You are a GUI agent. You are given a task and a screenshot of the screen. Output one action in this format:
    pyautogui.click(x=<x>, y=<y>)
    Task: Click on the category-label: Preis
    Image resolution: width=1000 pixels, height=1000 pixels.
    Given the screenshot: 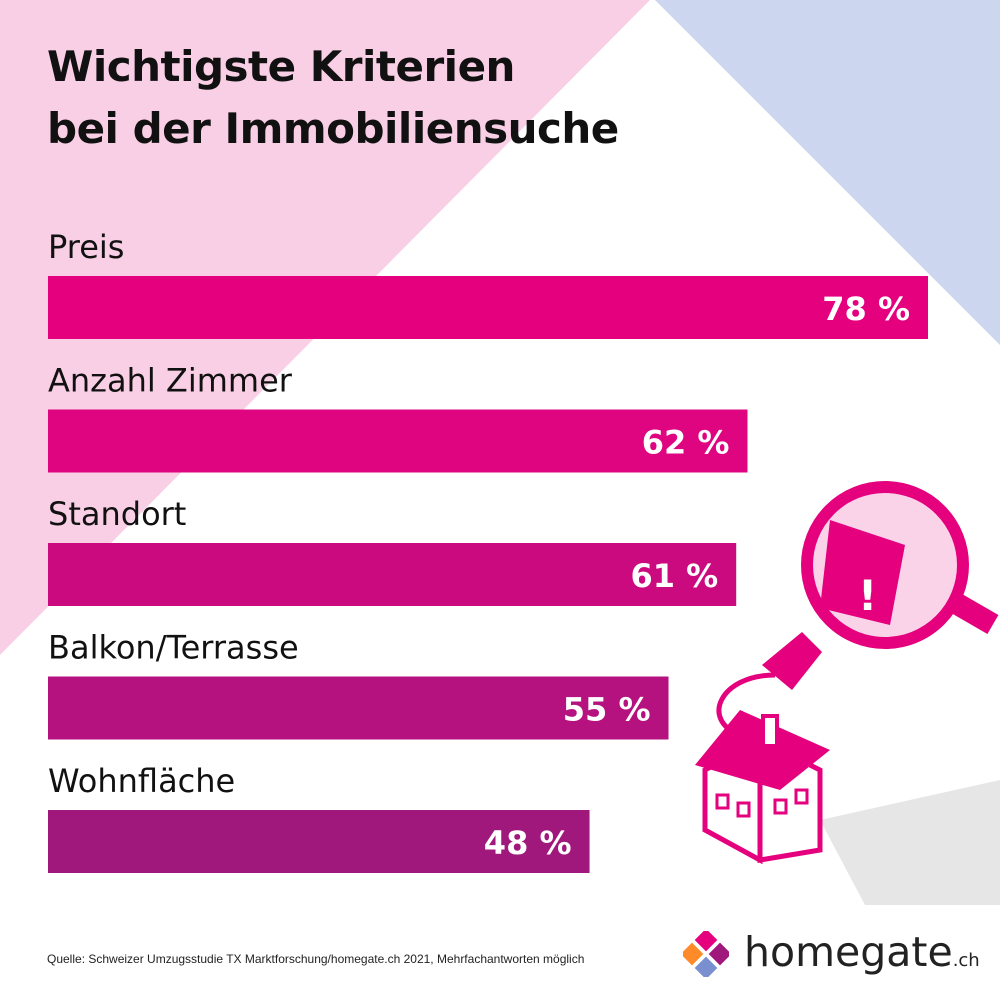 What is the action you would take?
    pyautogui.click(x=86, y=247)
    